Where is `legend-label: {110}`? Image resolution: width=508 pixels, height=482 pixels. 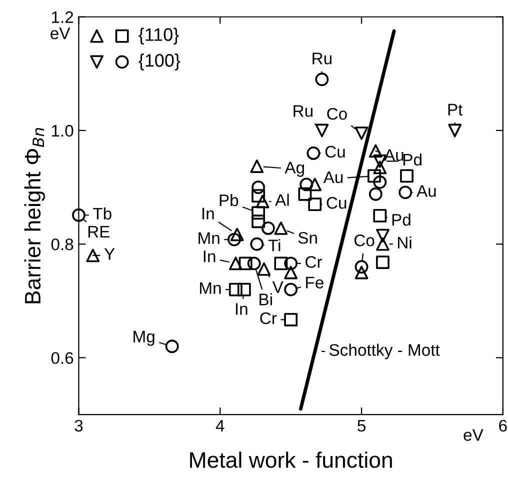
legend-label: {110} is located at coordinates (158, 36).